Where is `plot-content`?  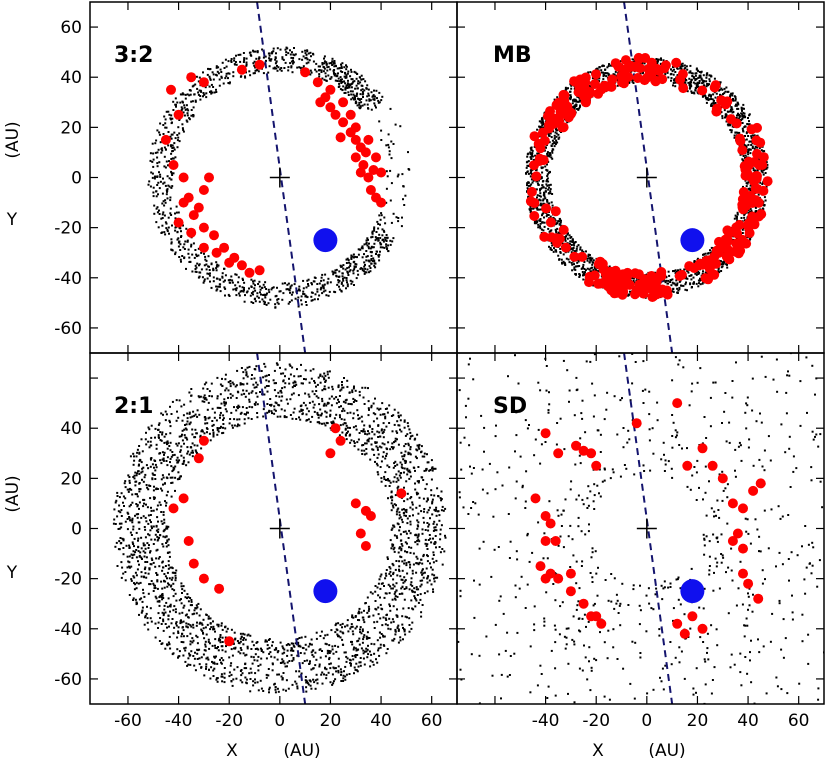 plot-content is located at coordinates (279, 177).